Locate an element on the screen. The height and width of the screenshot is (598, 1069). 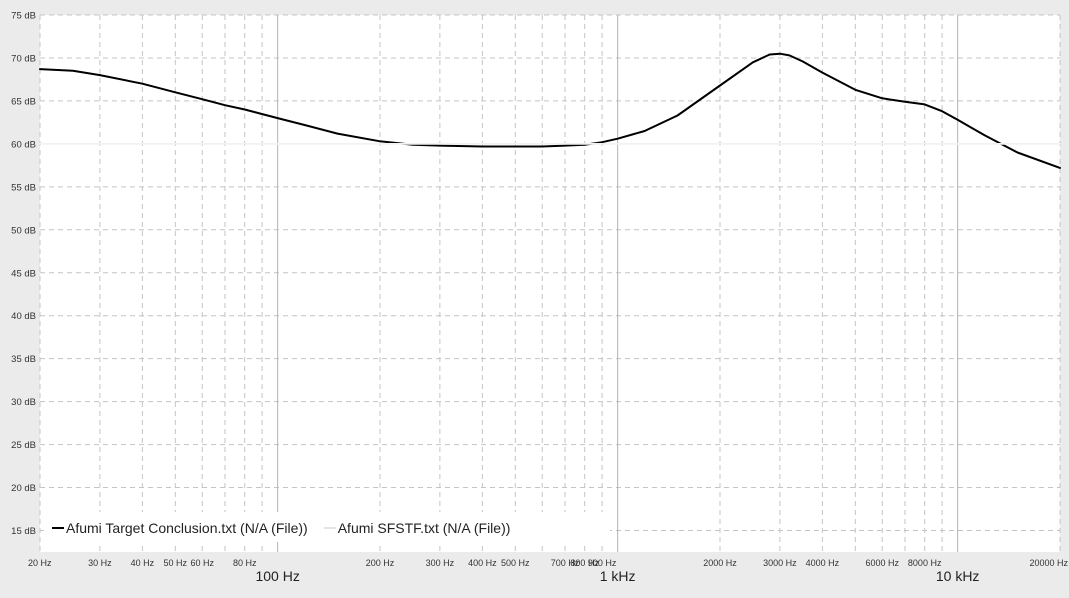
x-major-tick-label: 100 Hz is located at coordinates (277, 576).